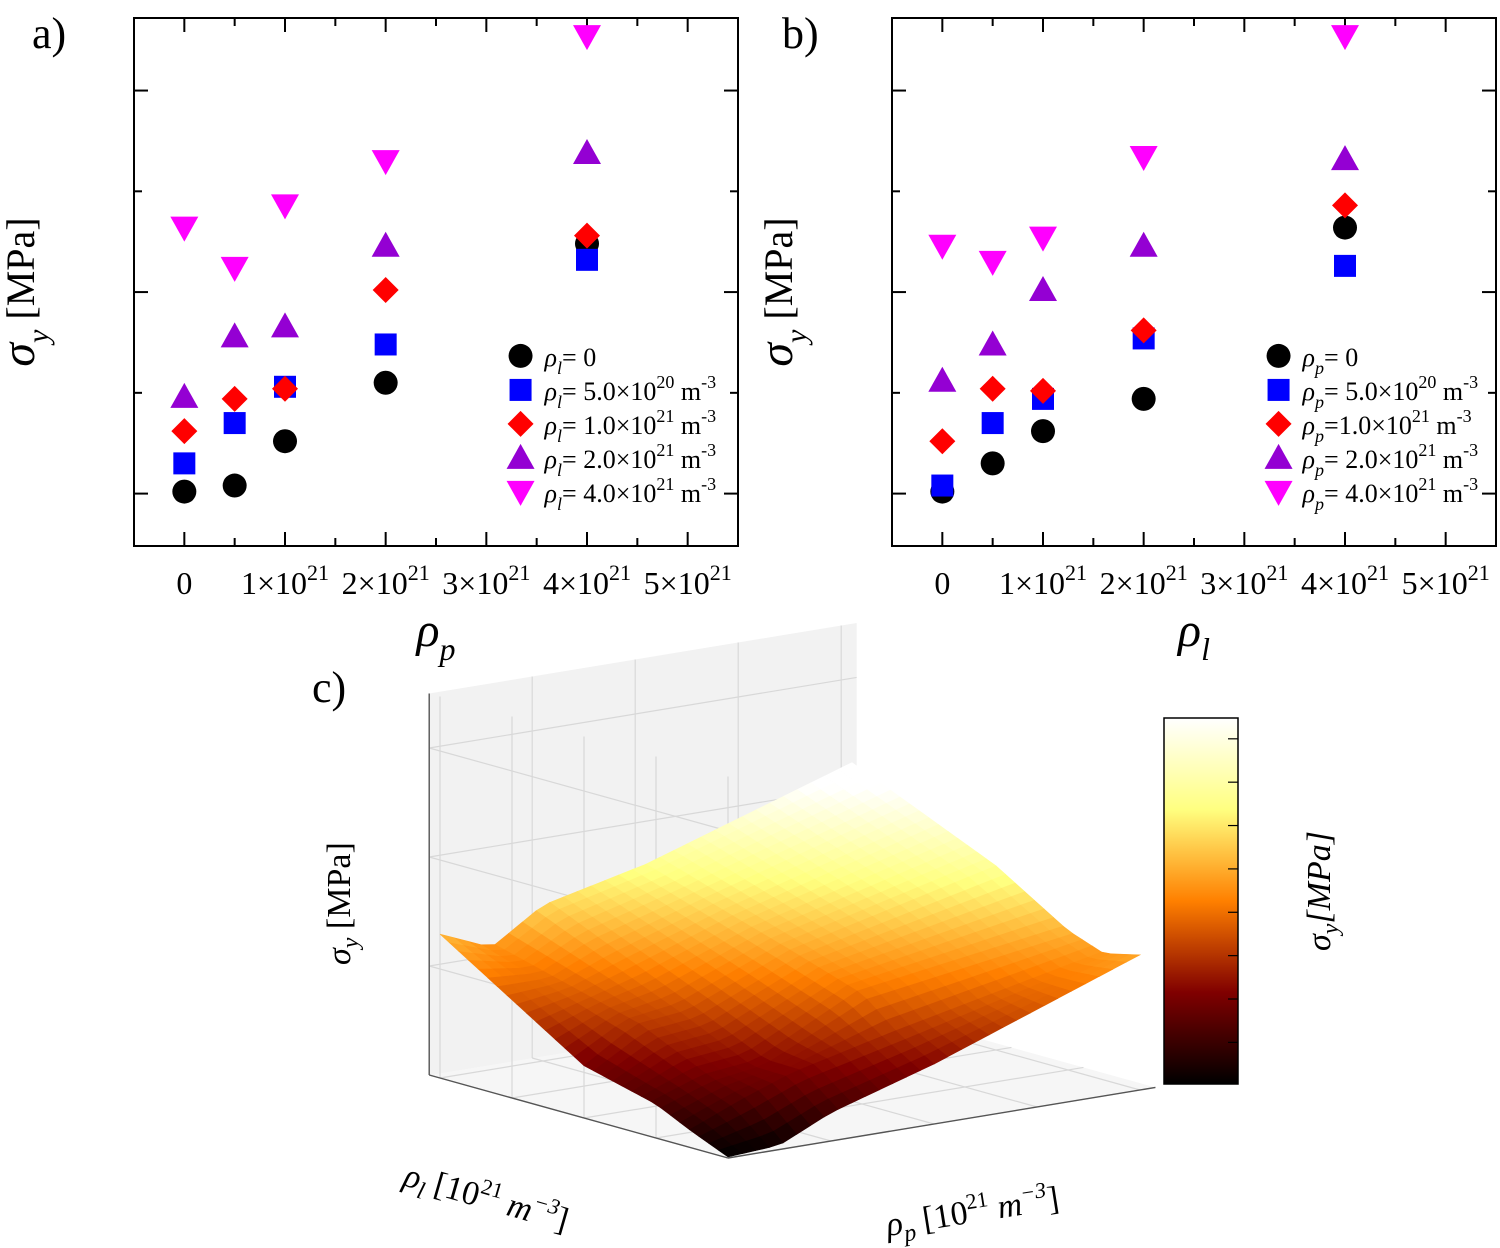  I want to click on legend-entry: ρl= 2.0×1021 m-3, so click(630, 460).